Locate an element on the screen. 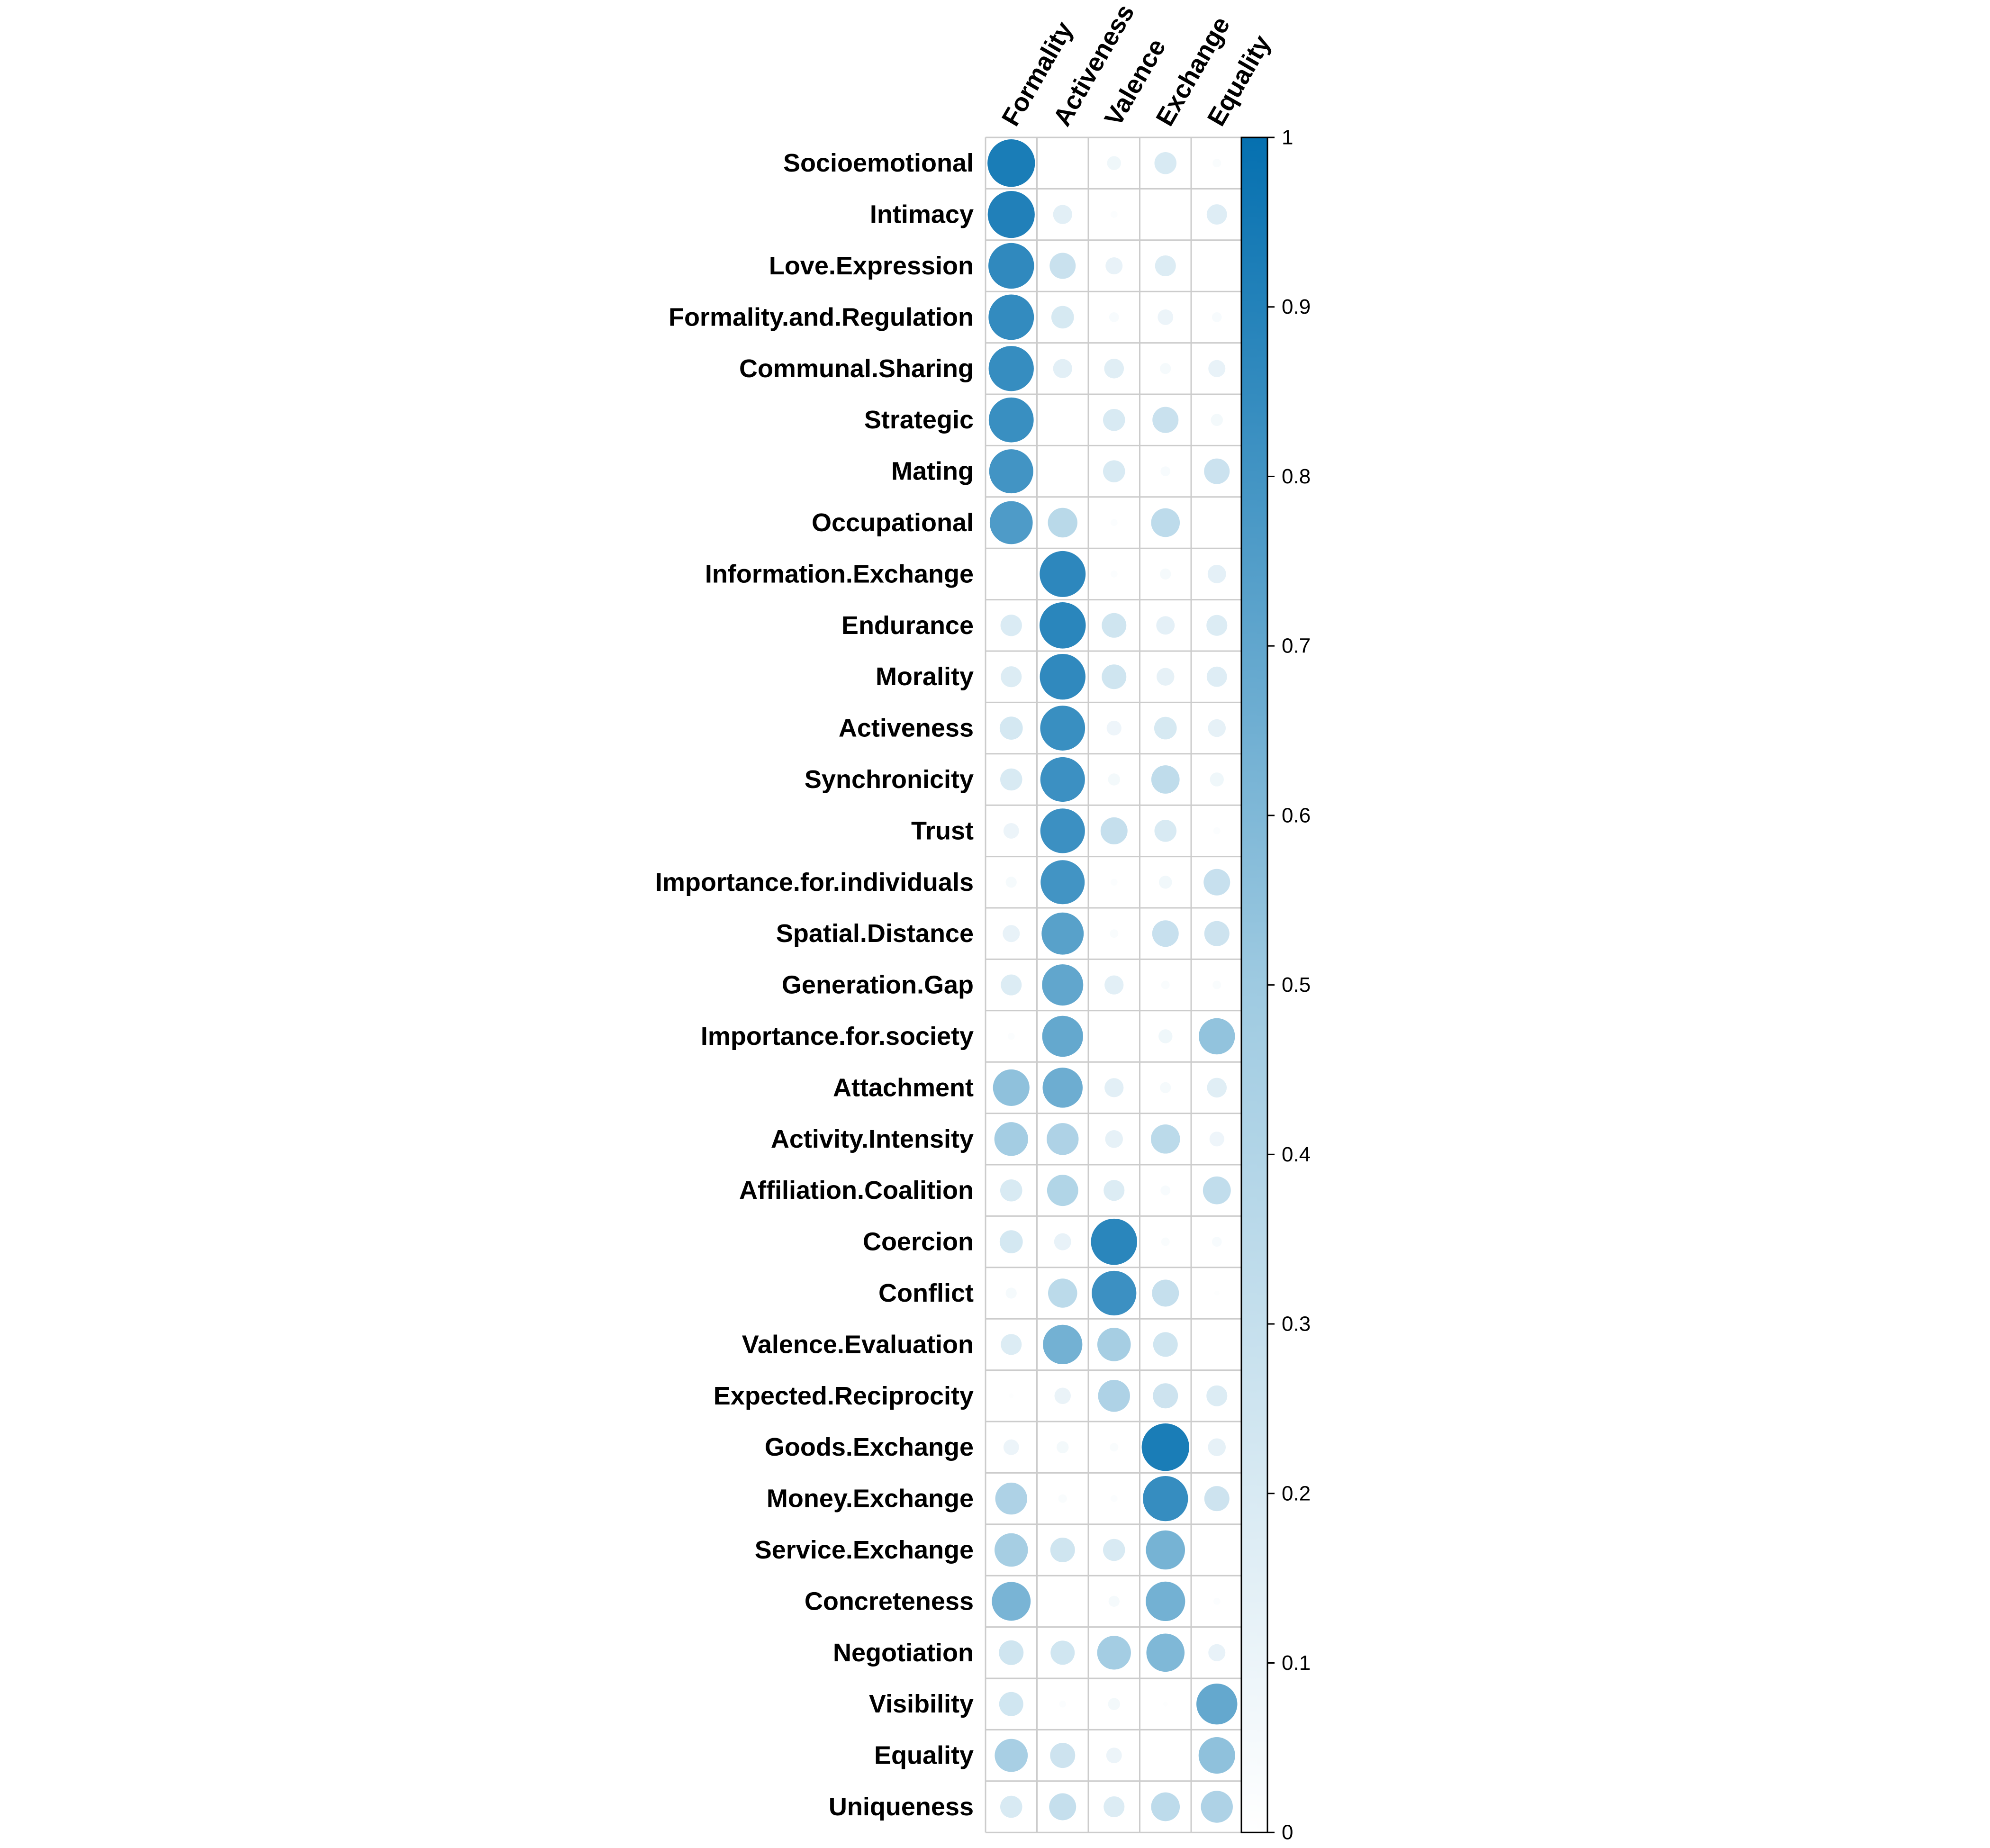 This screenshot has height=1848, width=1990. row-label: Love.Expression is located at coordinates (871, 266).